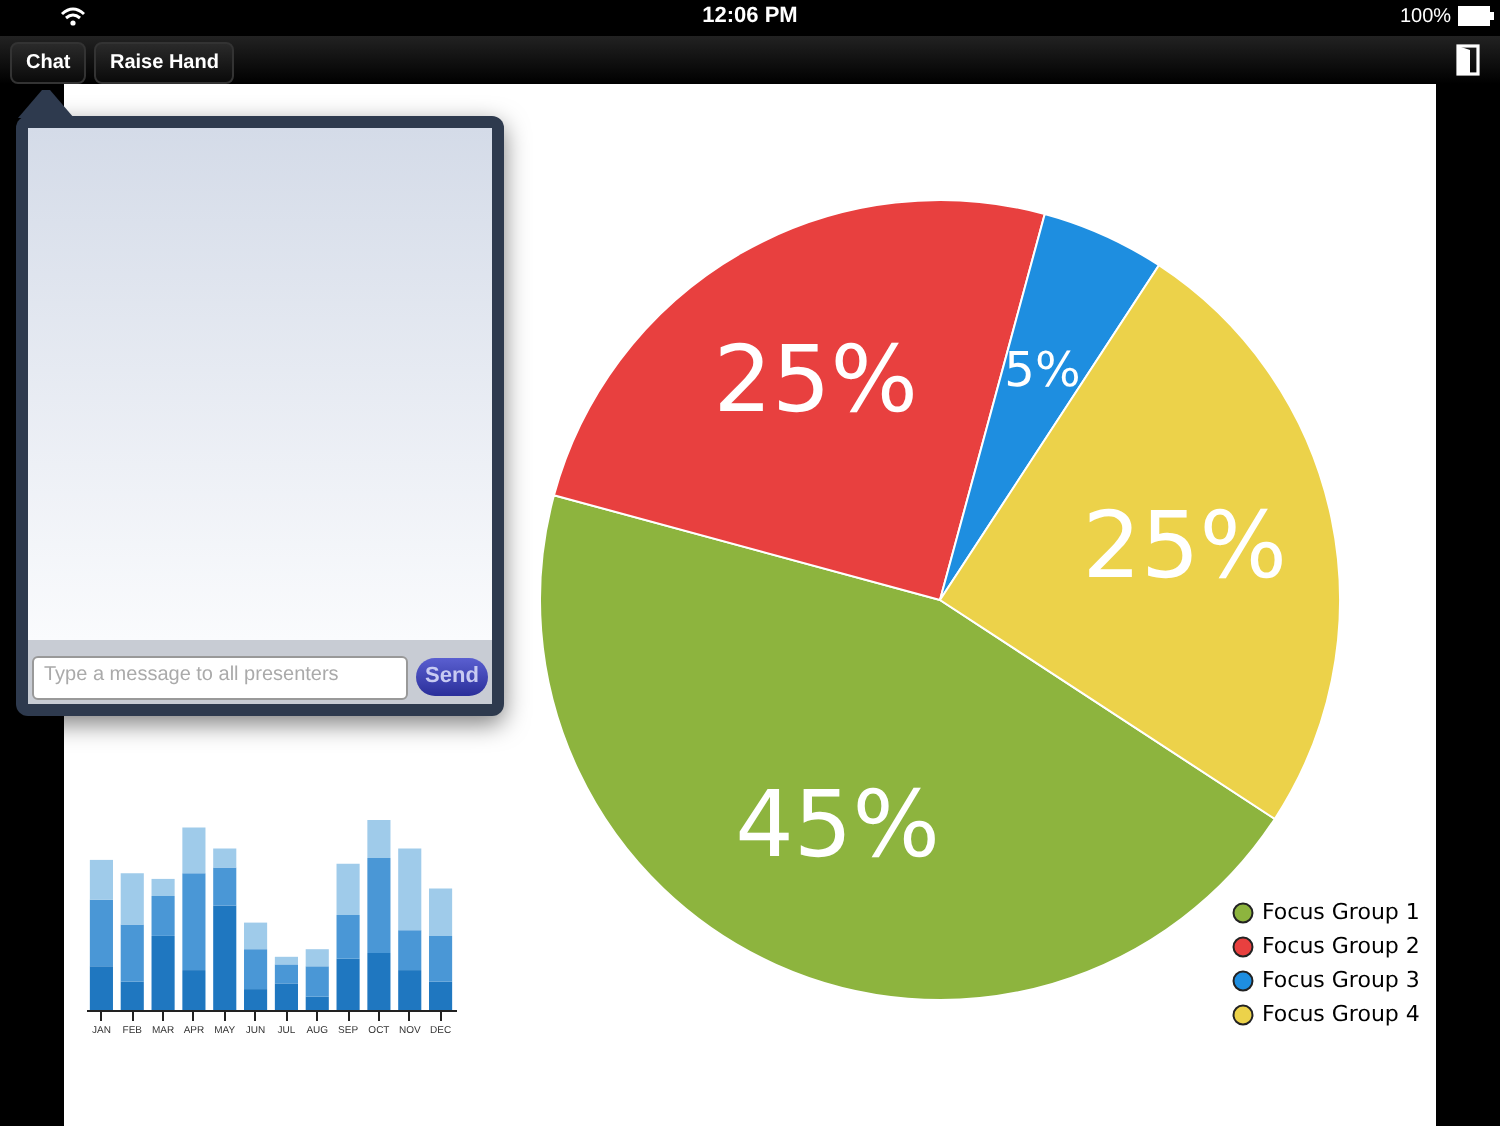 Image resolution: width=1500 pixels, height=1126 pixels. What do you see at coordinates (191, 675) in the screenshot?
I see `text: Type a message to all presenters` at bounding box center [191, 675].